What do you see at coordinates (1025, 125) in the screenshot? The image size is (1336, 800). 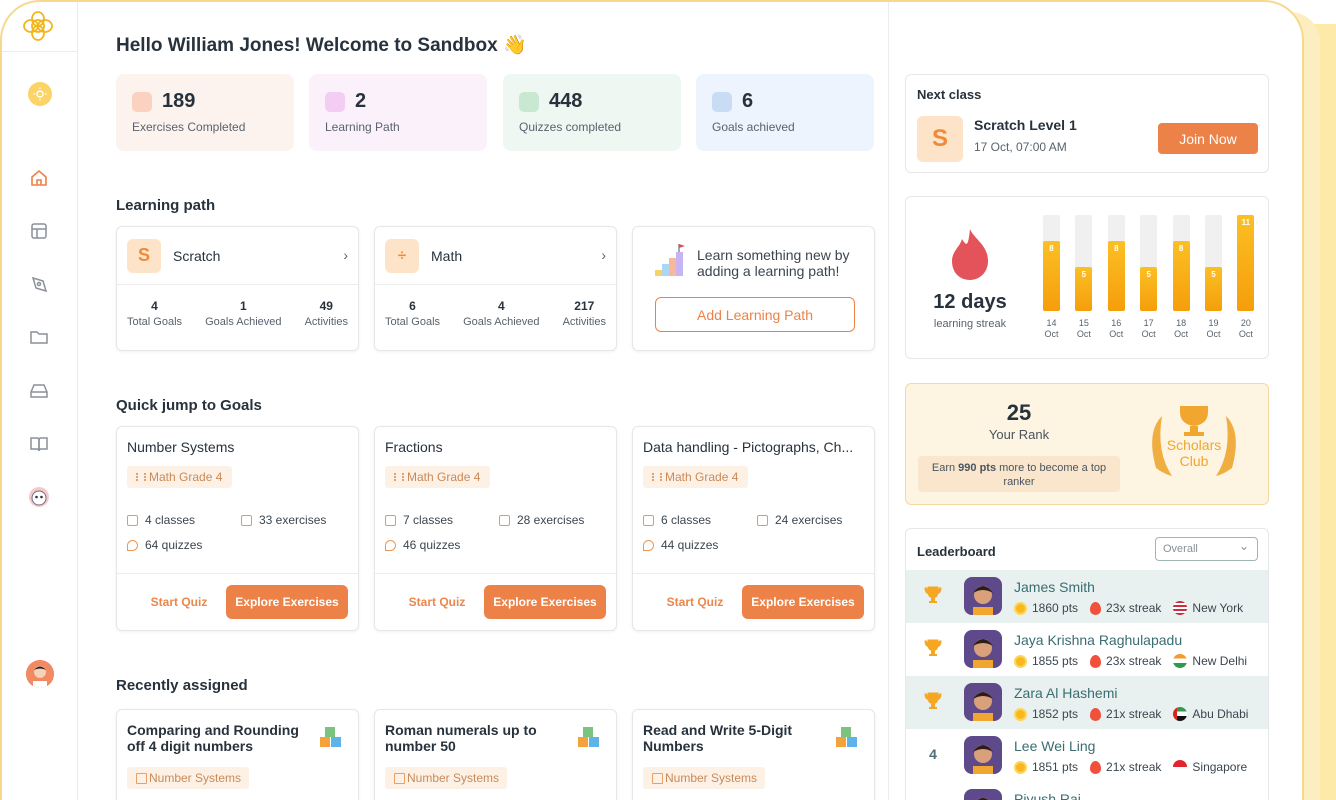 I see `class-name: Scratch Level 1` at bounding box center [1025, 125].